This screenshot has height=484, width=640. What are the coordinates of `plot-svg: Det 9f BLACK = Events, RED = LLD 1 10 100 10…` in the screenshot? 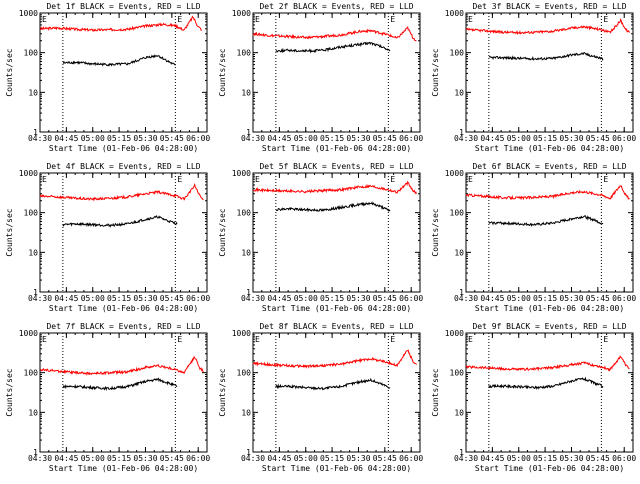 It's located at (533, 397).